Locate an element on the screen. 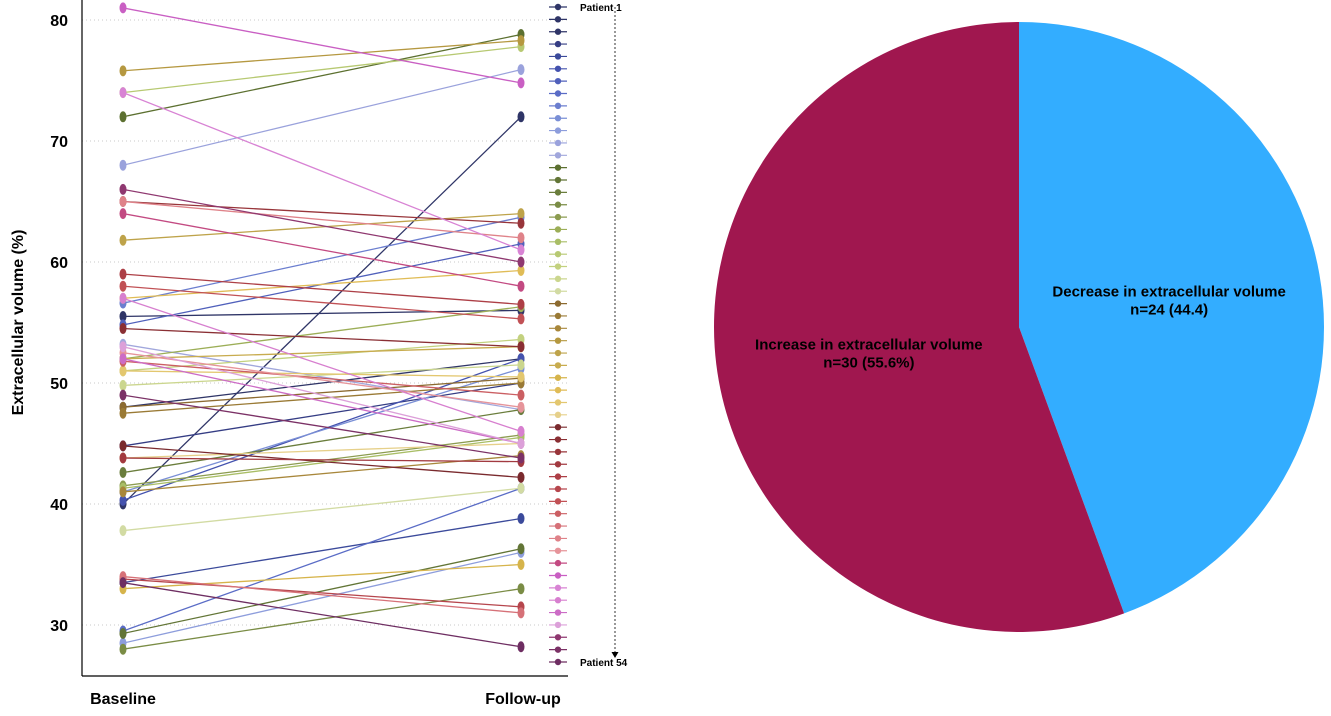  y-tick-label-80: 80 is located at coordinates (59, 21).